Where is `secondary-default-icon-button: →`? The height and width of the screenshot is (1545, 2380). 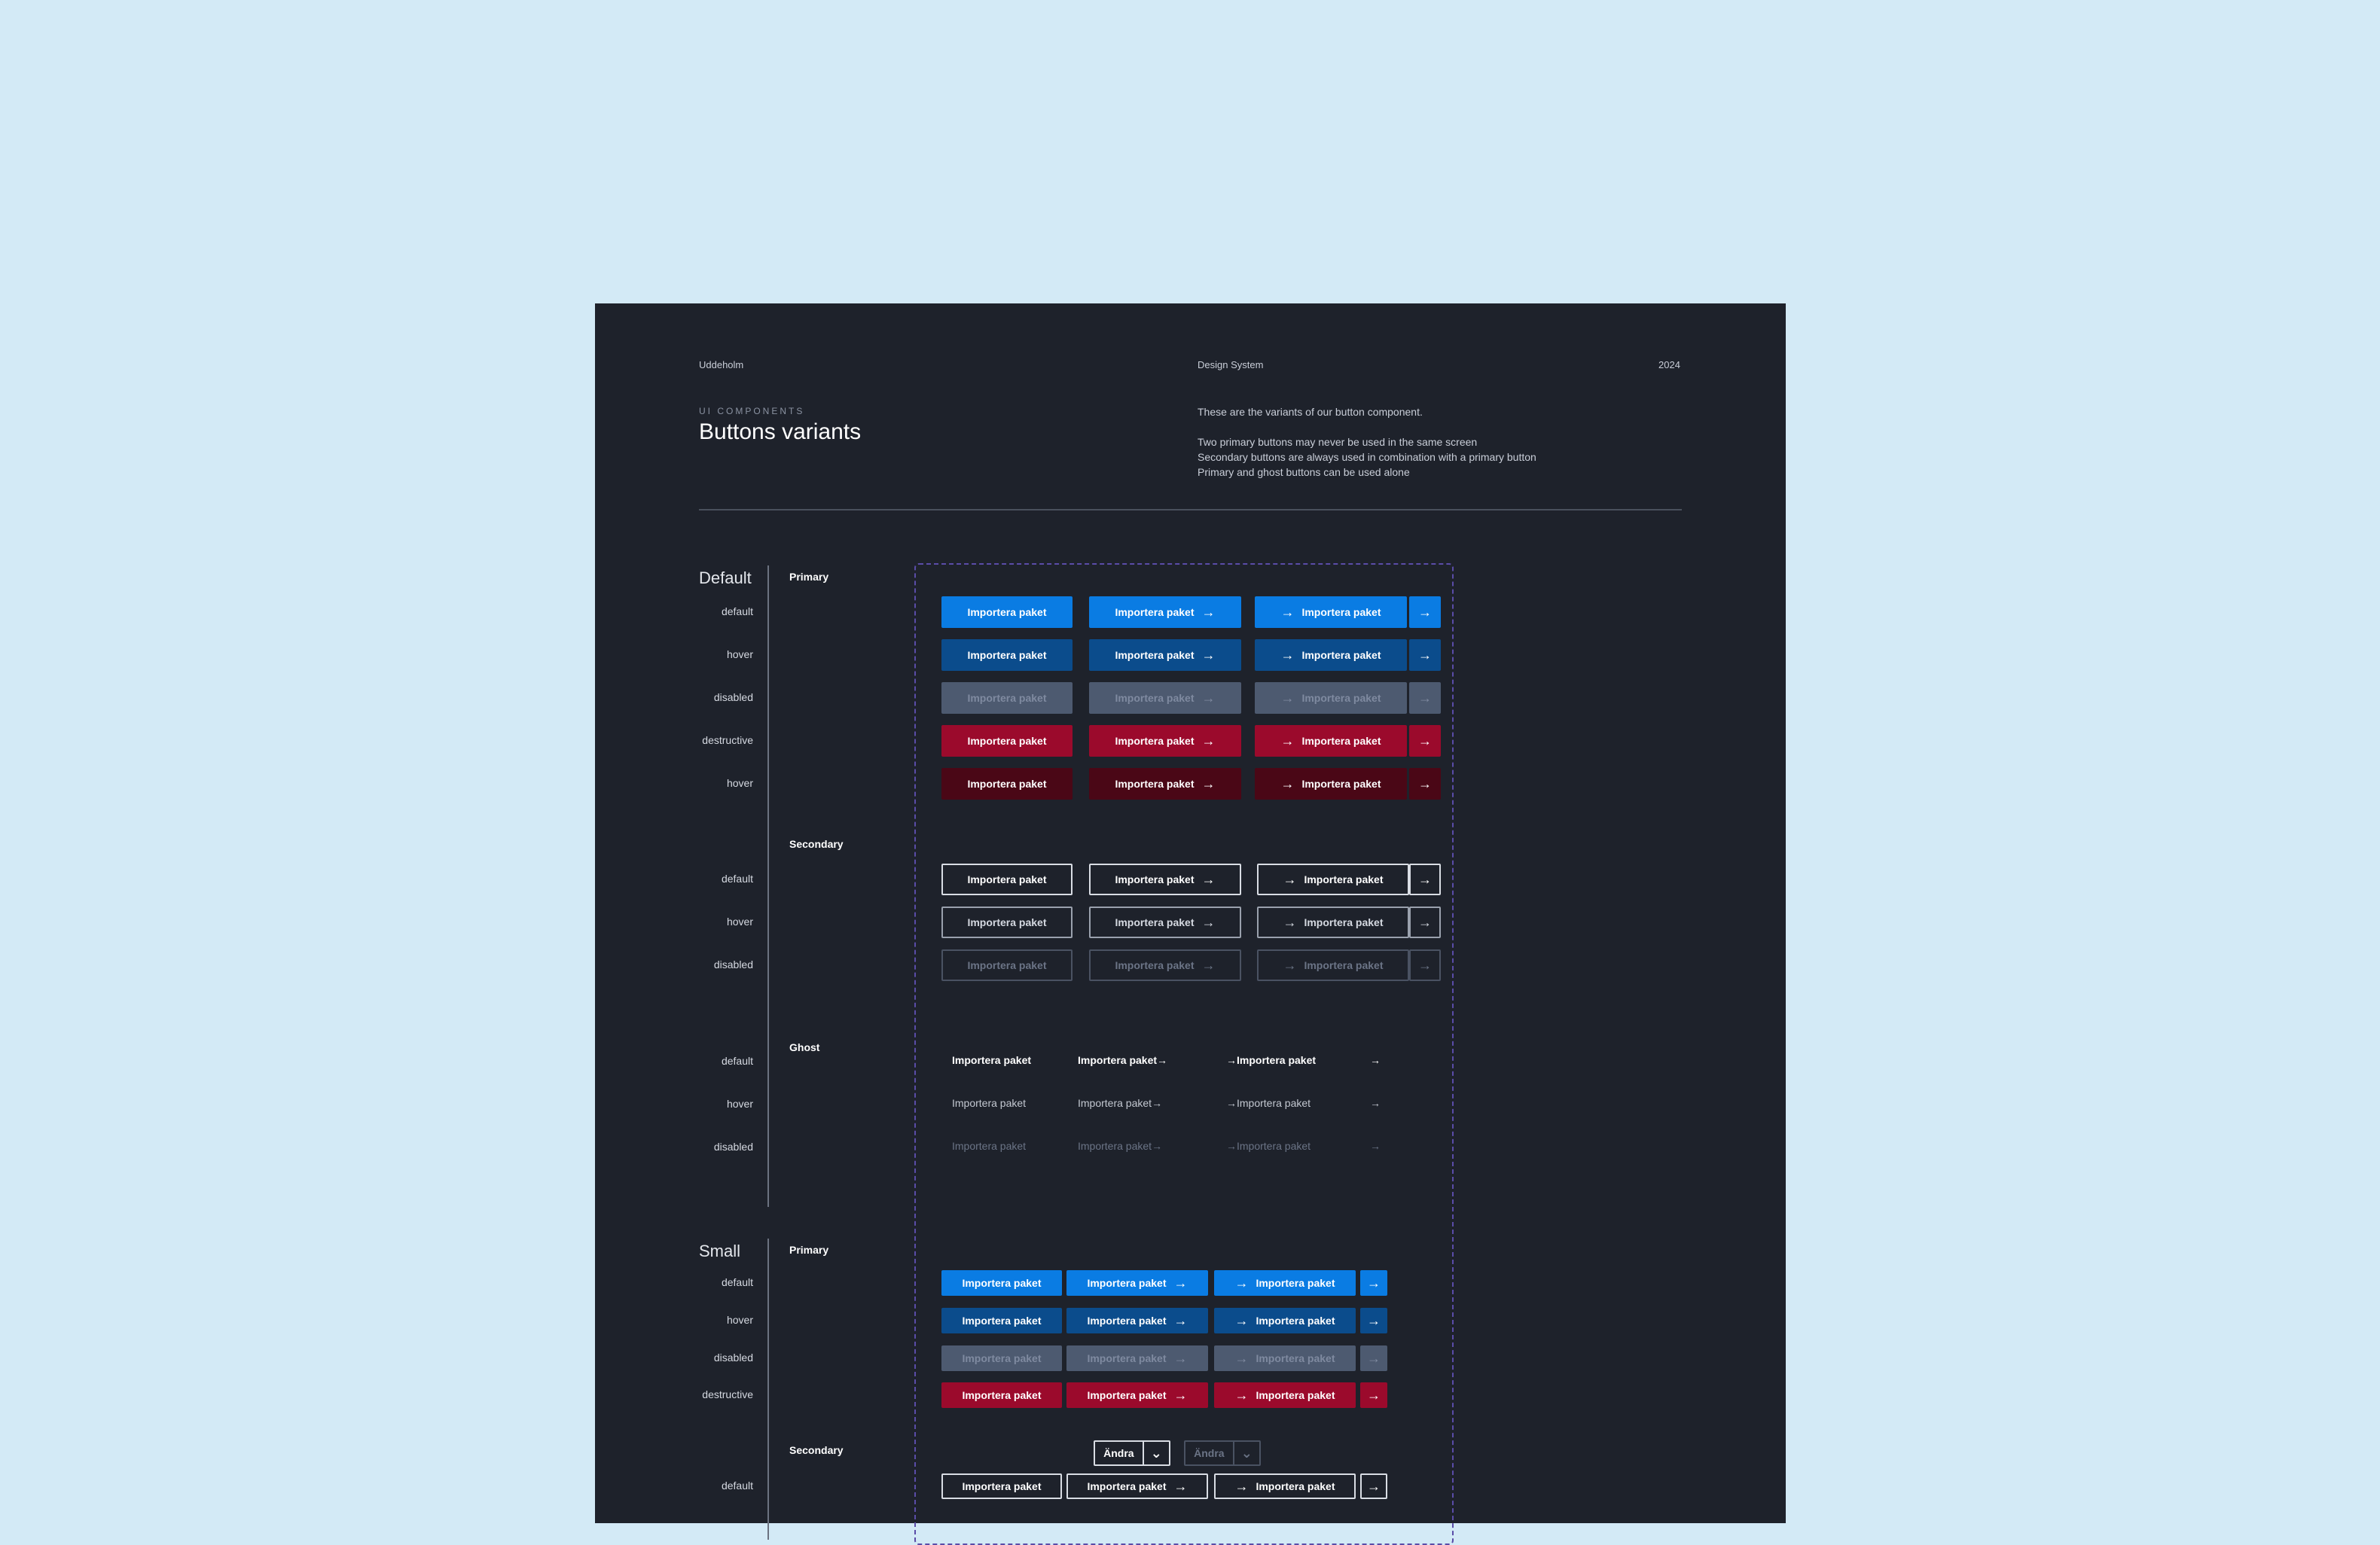
secondary-default-icon-button: → is located at coordinates (1425, 879).